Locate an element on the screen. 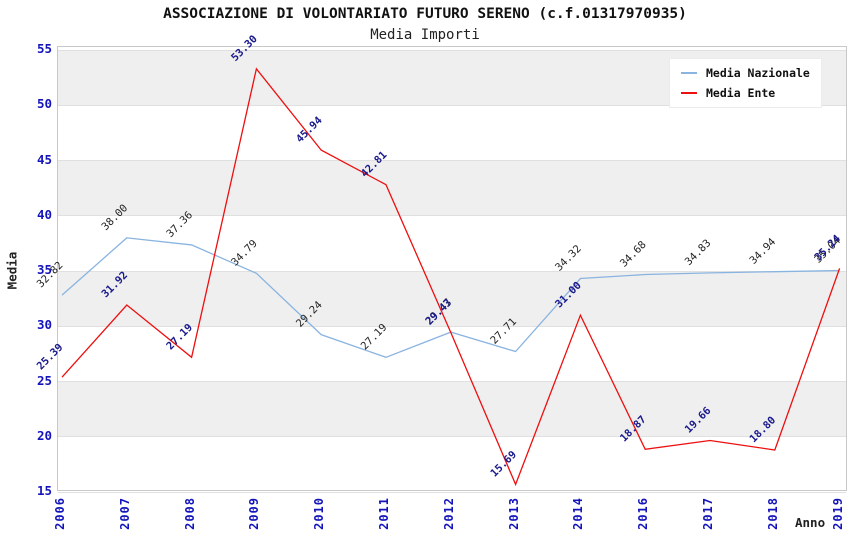 This screenshot has height=550, width=850. data-label: 27.71 is located at coordinates (503, 331).